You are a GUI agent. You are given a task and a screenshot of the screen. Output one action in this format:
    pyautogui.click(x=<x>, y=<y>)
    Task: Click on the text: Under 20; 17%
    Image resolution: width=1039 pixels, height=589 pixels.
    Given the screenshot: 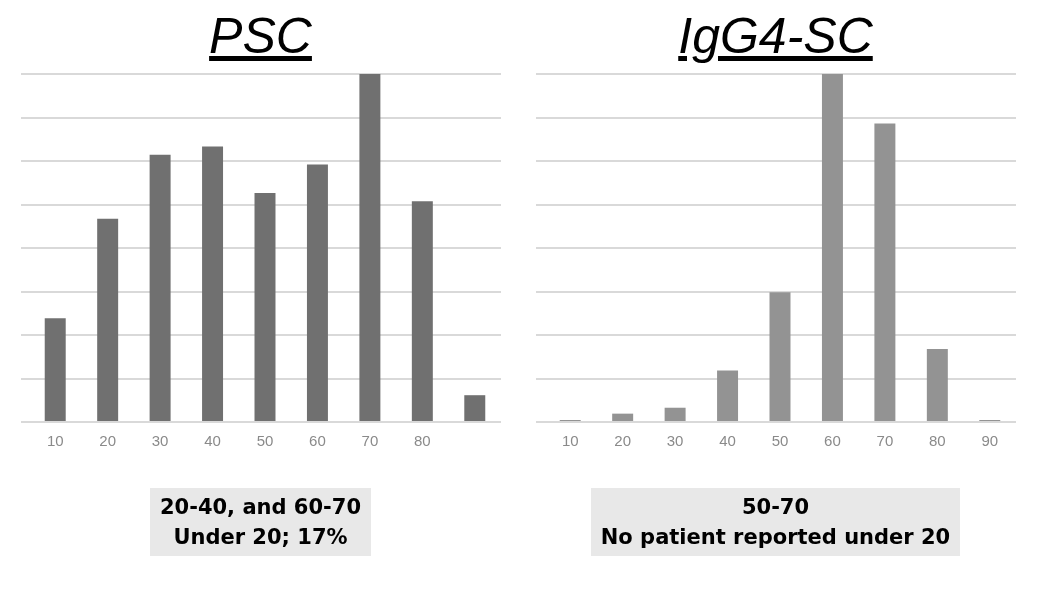 What is the action you would take?
    pyautogui.click(x=260, y=537)
    